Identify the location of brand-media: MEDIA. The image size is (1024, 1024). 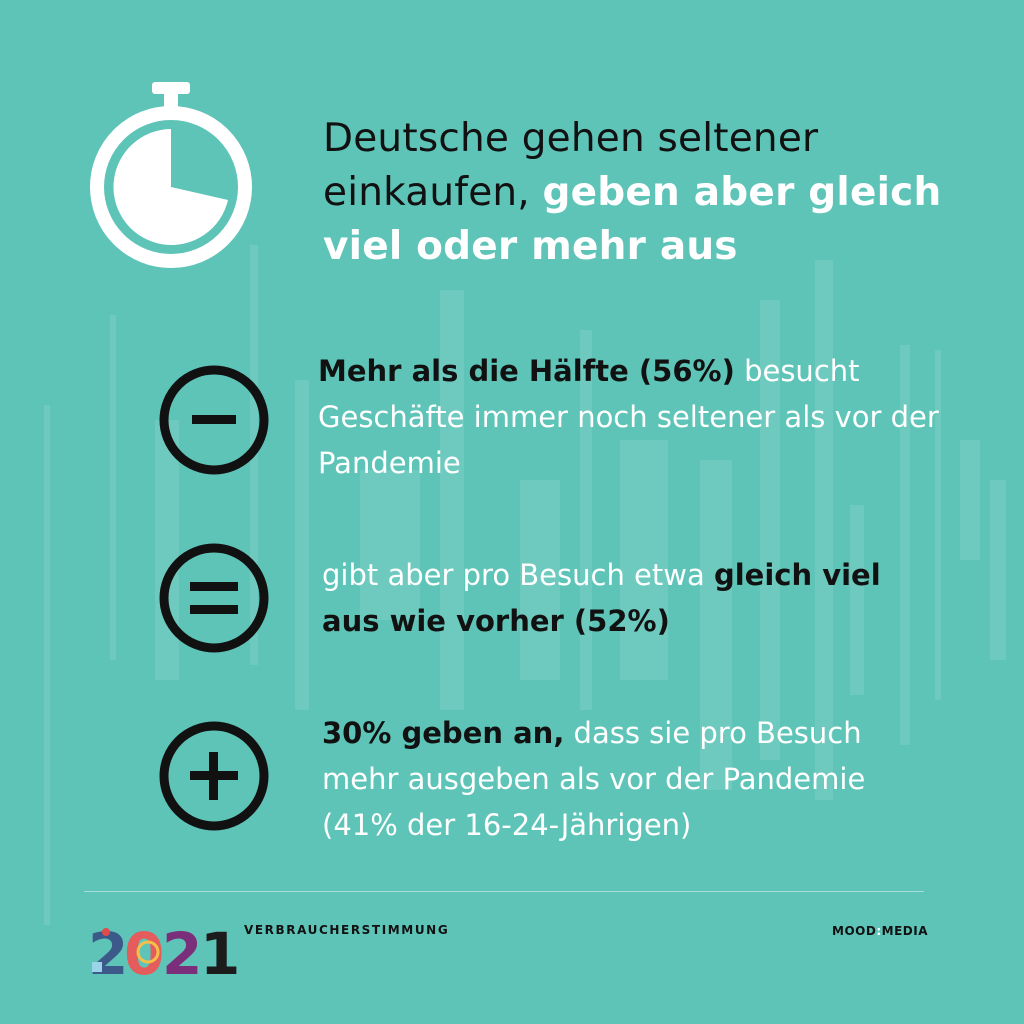
(904, 931).